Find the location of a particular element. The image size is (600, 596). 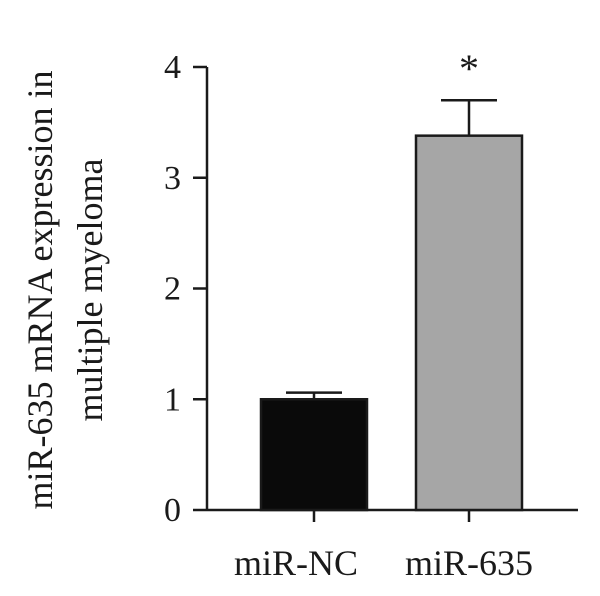

bar-miR-NC is located at coordinates (314, 455).